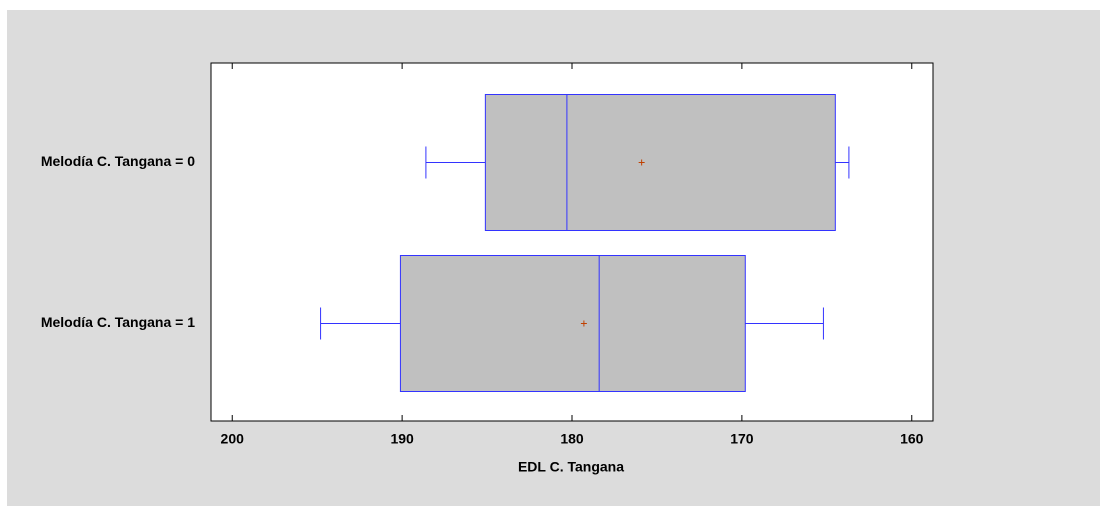 The image size is (1107, 506). I want to click on x-tick-label: 200, so click(233, 439).